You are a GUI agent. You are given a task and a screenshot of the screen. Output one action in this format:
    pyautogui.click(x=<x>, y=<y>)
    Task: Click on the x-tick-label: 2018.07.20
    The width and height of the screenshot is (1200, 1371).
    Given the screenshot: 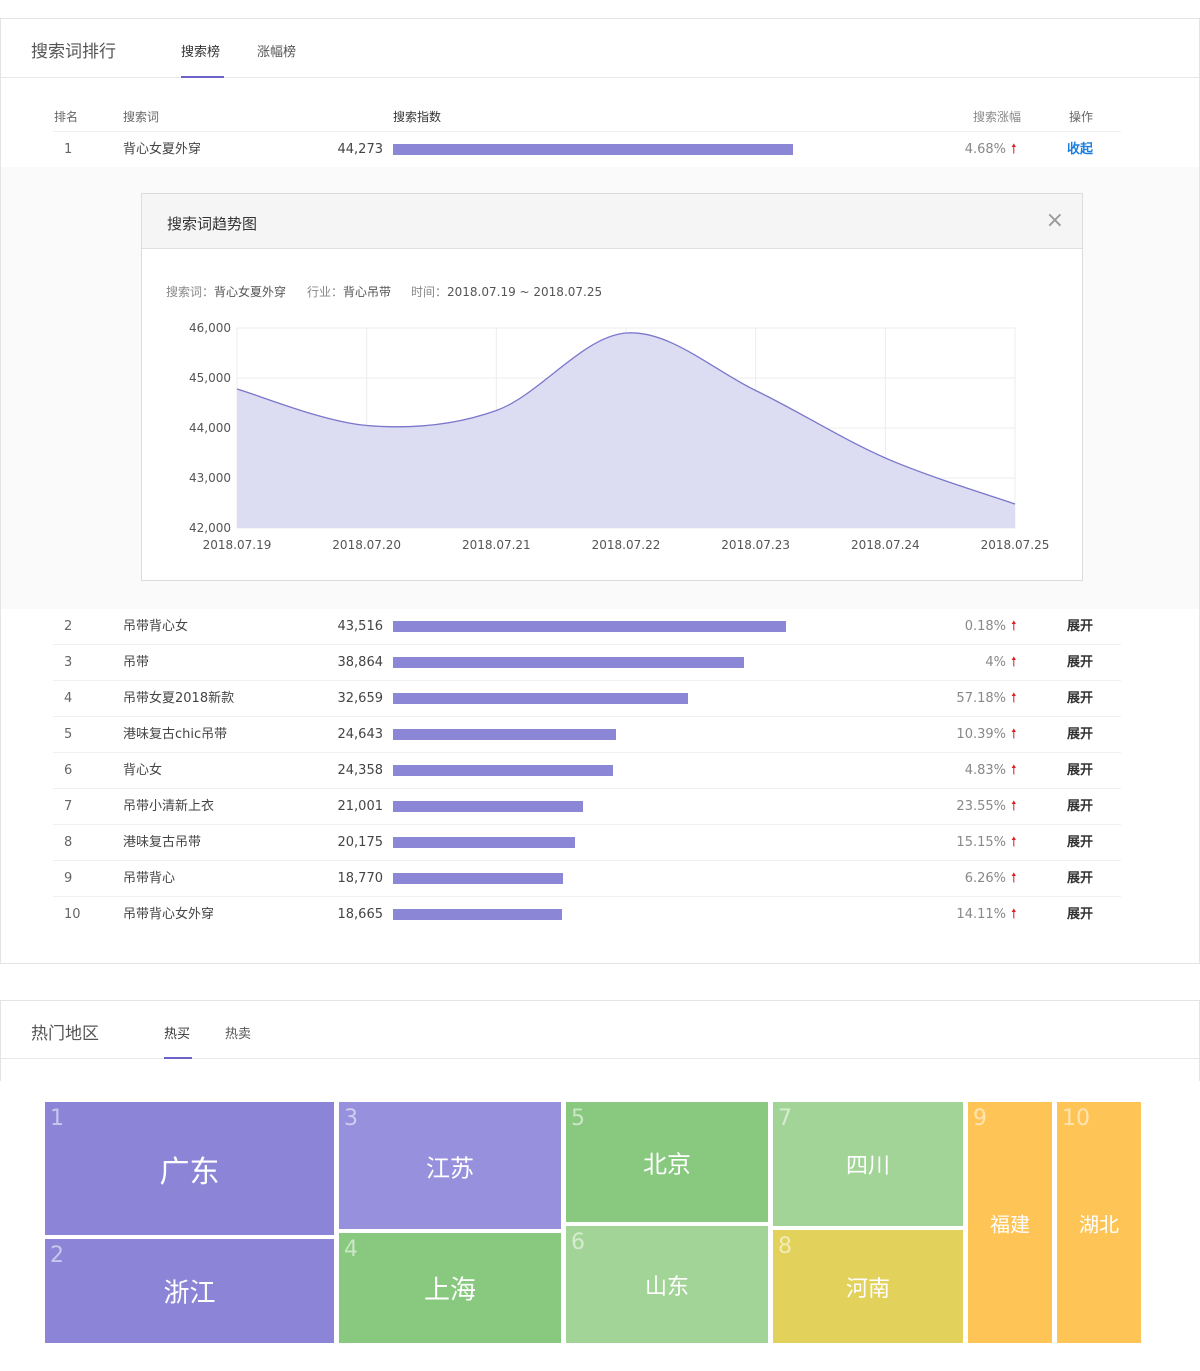 What is the action you would take?
    pyautogui.click(x=366, y=545)
    